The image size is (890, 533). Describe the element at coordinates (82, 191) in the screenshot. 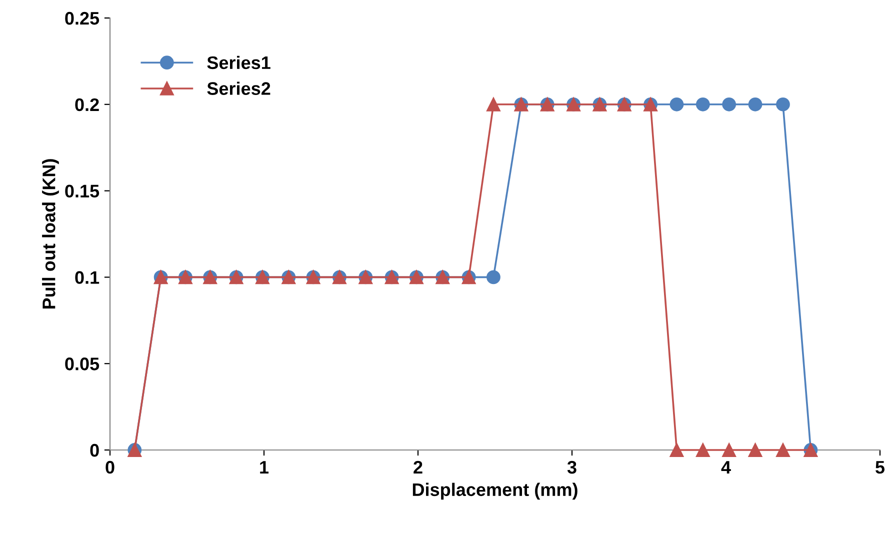

I see `y-tick-label: 0.15` at that location.